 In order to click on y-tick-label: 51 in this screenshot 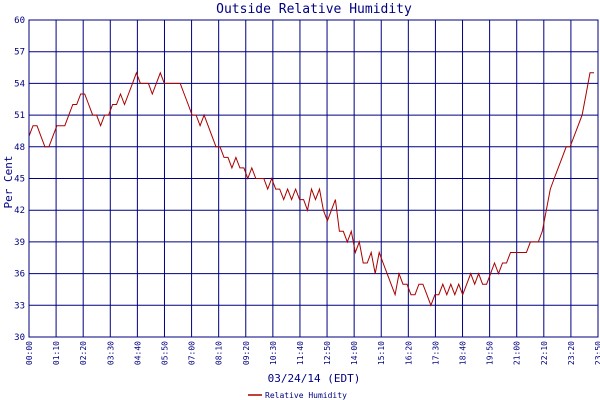, I will do `click(19, 116)`.